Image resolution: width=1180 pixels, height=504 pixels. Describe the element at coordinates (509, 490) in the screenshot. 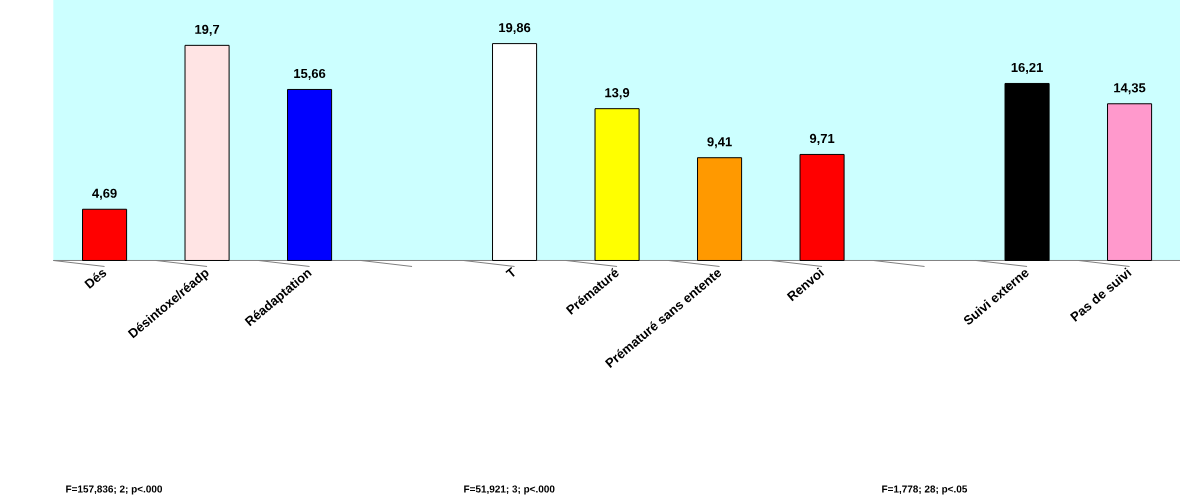

I see `text: F=51,921; 3; p<.000` at that location.